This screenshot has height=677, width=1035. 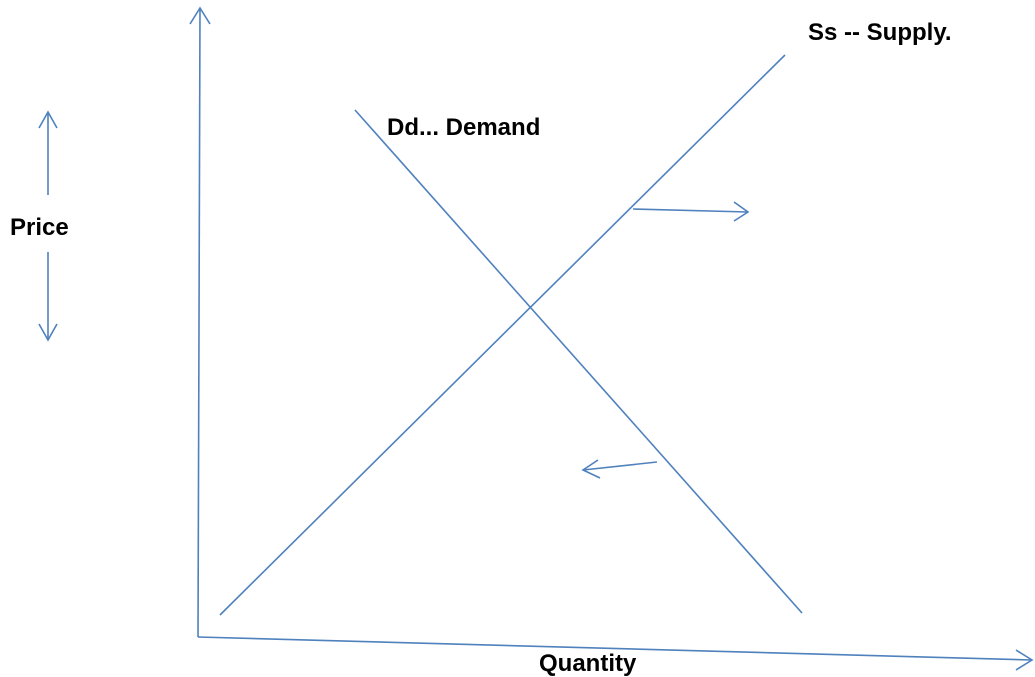 What do you see at coordinates (588, 663) in the screenshot?
I see `x-axis-label: Quantity` at bounding box center [588, 663].